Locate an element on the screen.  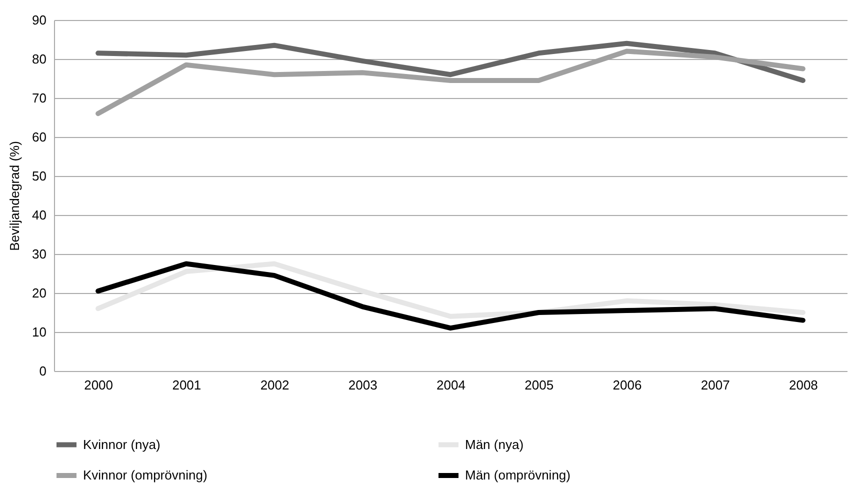
x-tick-label: 2005 is located at coordinates (539, 385).